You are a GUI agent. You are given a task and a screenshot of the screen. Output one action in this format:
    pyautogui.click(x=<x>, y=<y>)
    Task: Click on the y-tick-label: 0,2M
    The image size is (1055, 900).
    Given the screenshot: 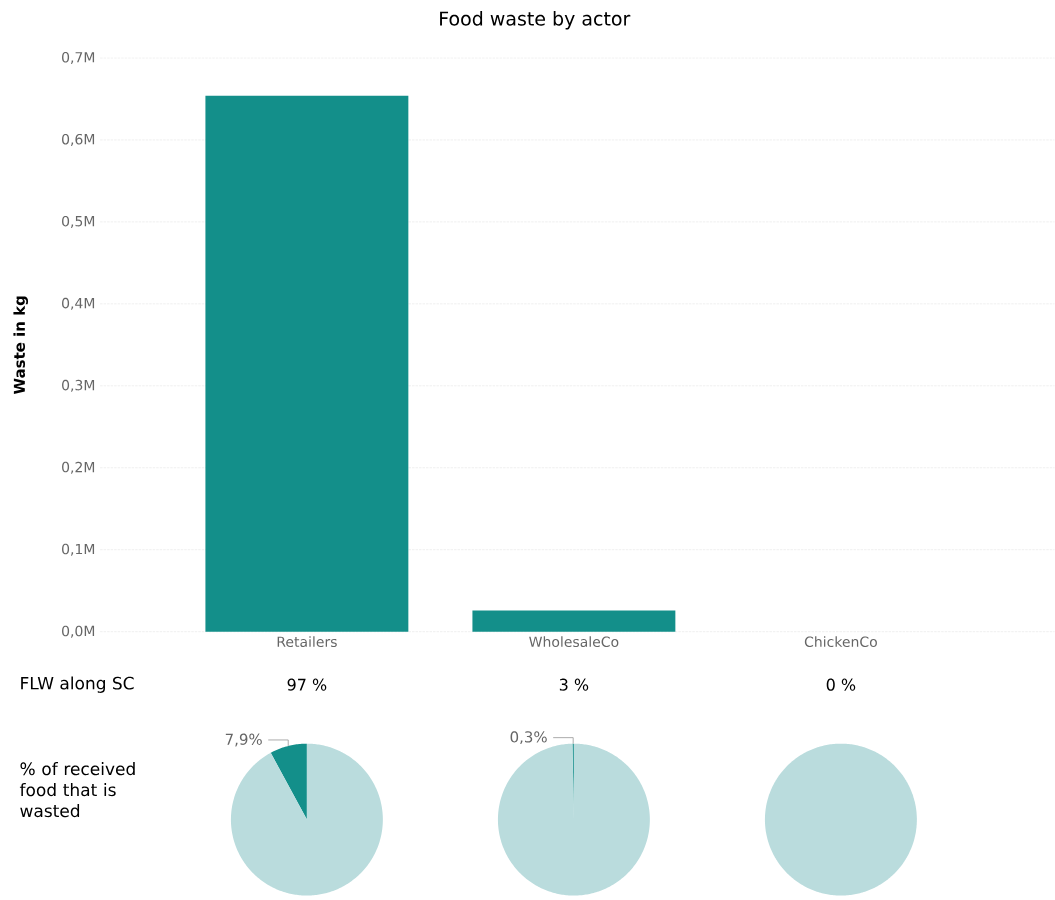 What is the action you would take?
    pyautogui.click(x=78, y=467)
    